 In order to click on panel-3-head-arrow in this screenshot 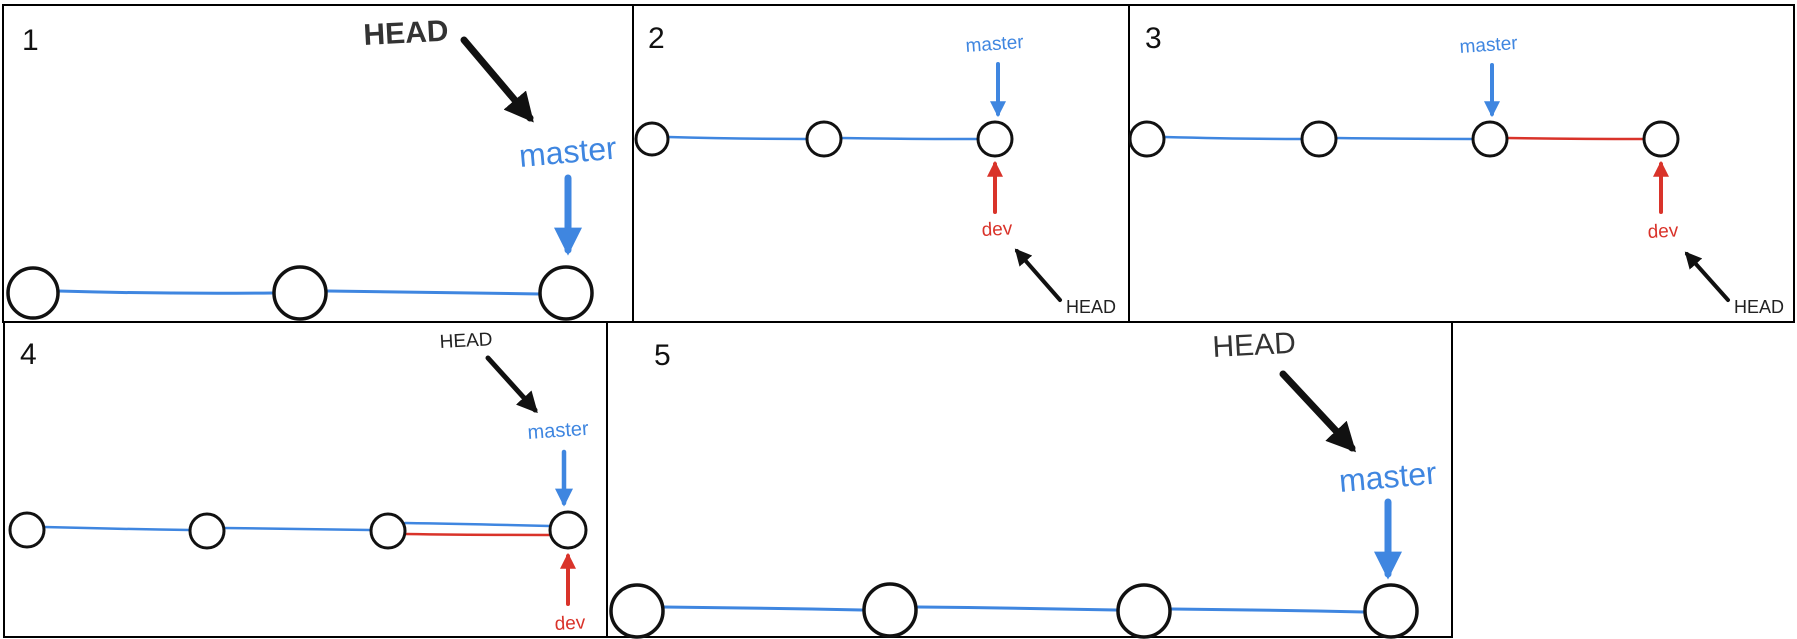, I will do `click(1707, 276)`.